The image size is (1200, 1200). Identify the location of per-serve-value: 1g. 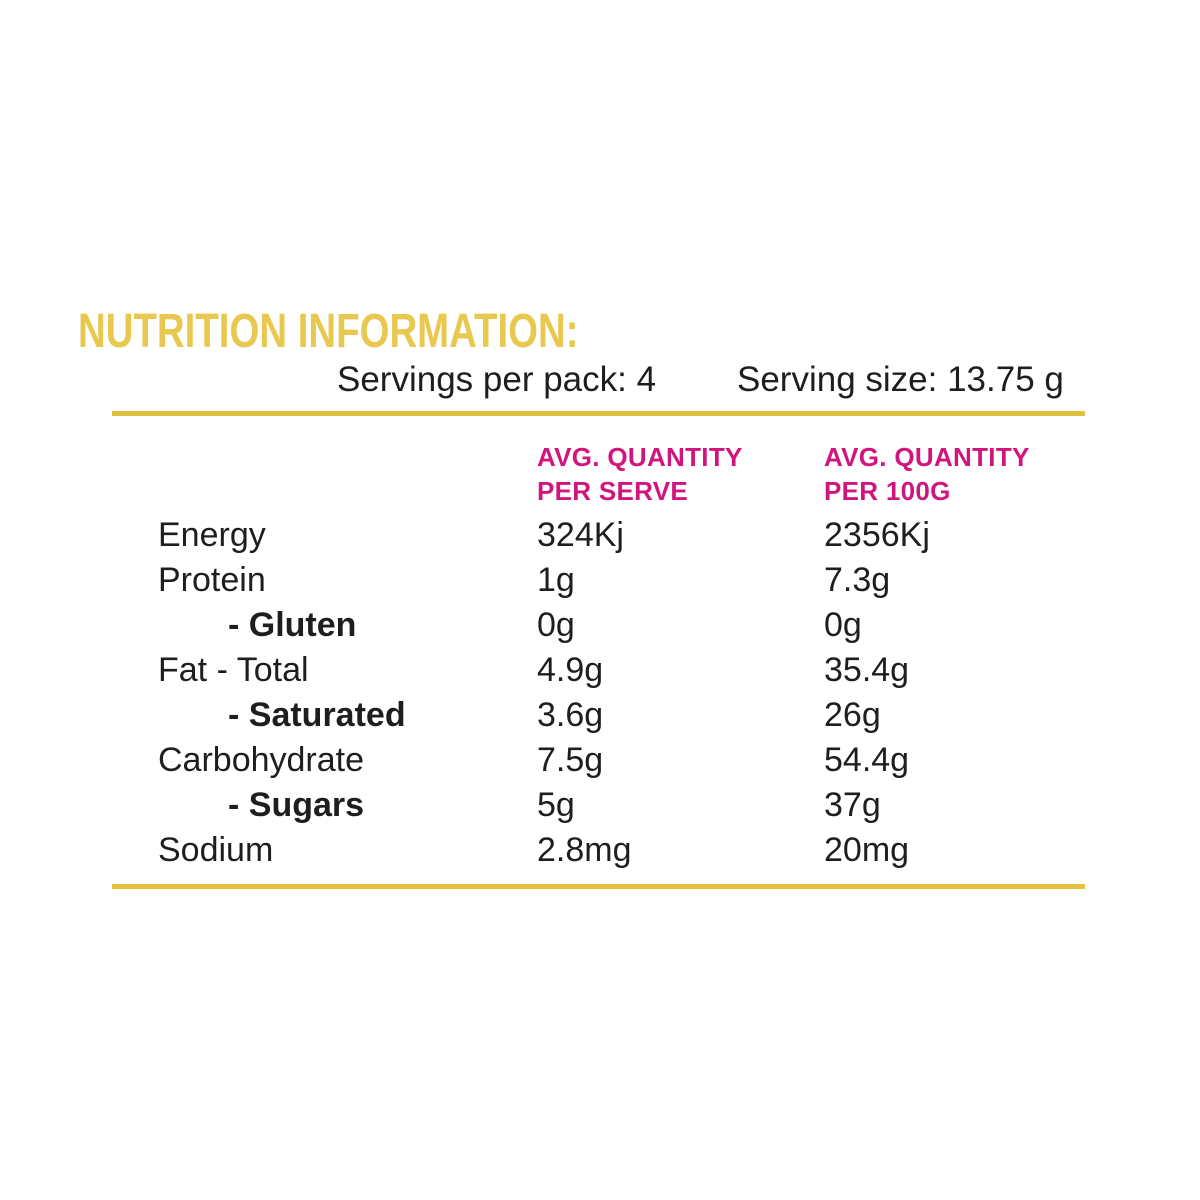
(556, 580).